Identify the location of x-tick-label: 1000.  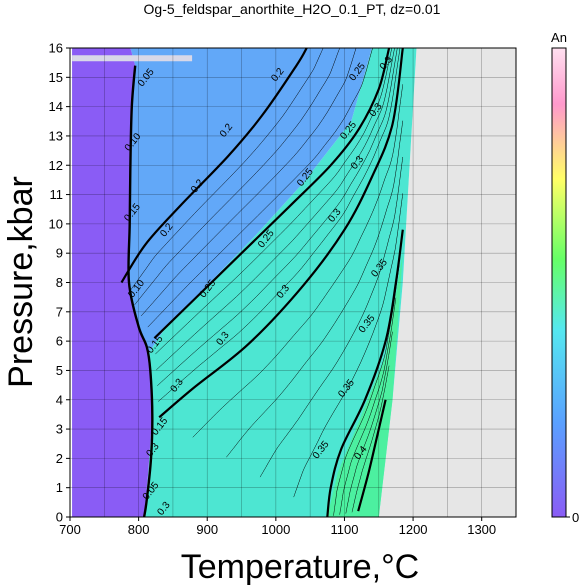
(275, 529).